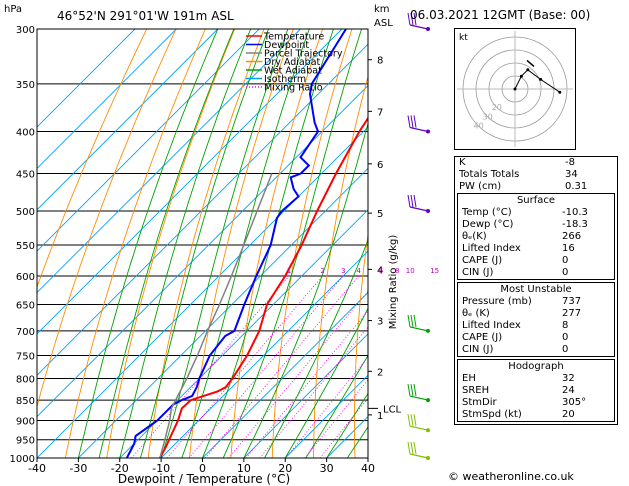 This screenshot has height=486, width=629. I want to click on index-value: -10.3, so click(575, 212).